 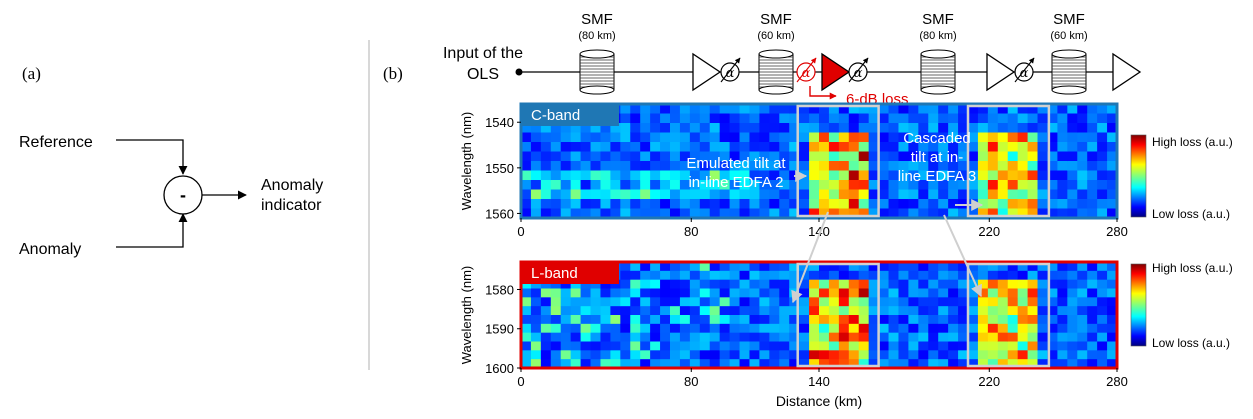 I want to click on x-axis-label: Distance (km), so click(x=819, y=401).